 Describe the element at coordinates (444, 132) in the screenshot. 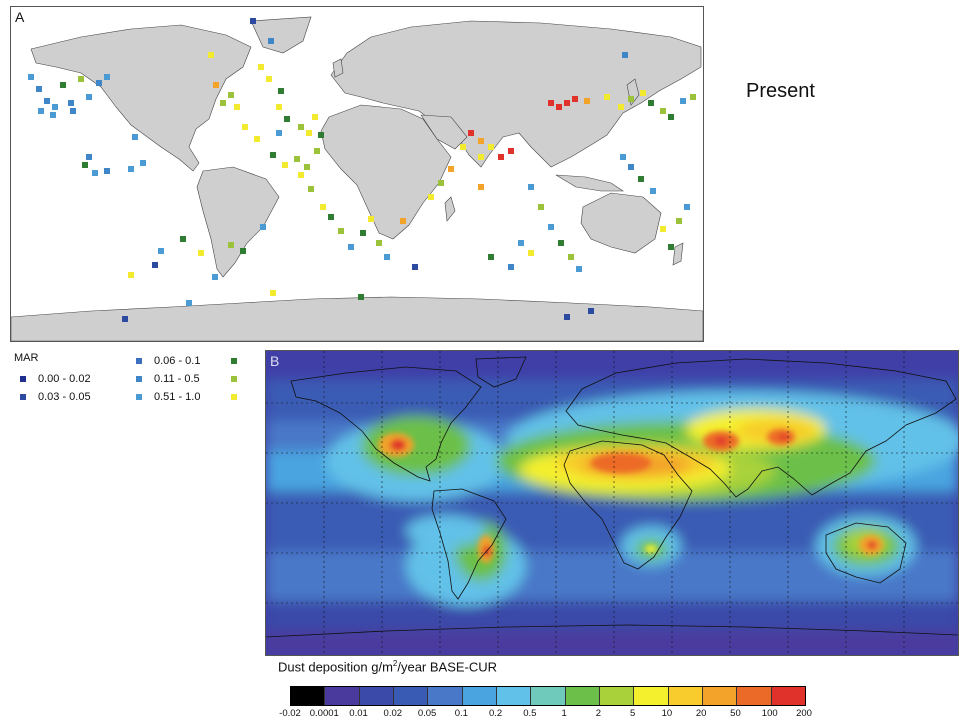

I see `arabia` at that location.